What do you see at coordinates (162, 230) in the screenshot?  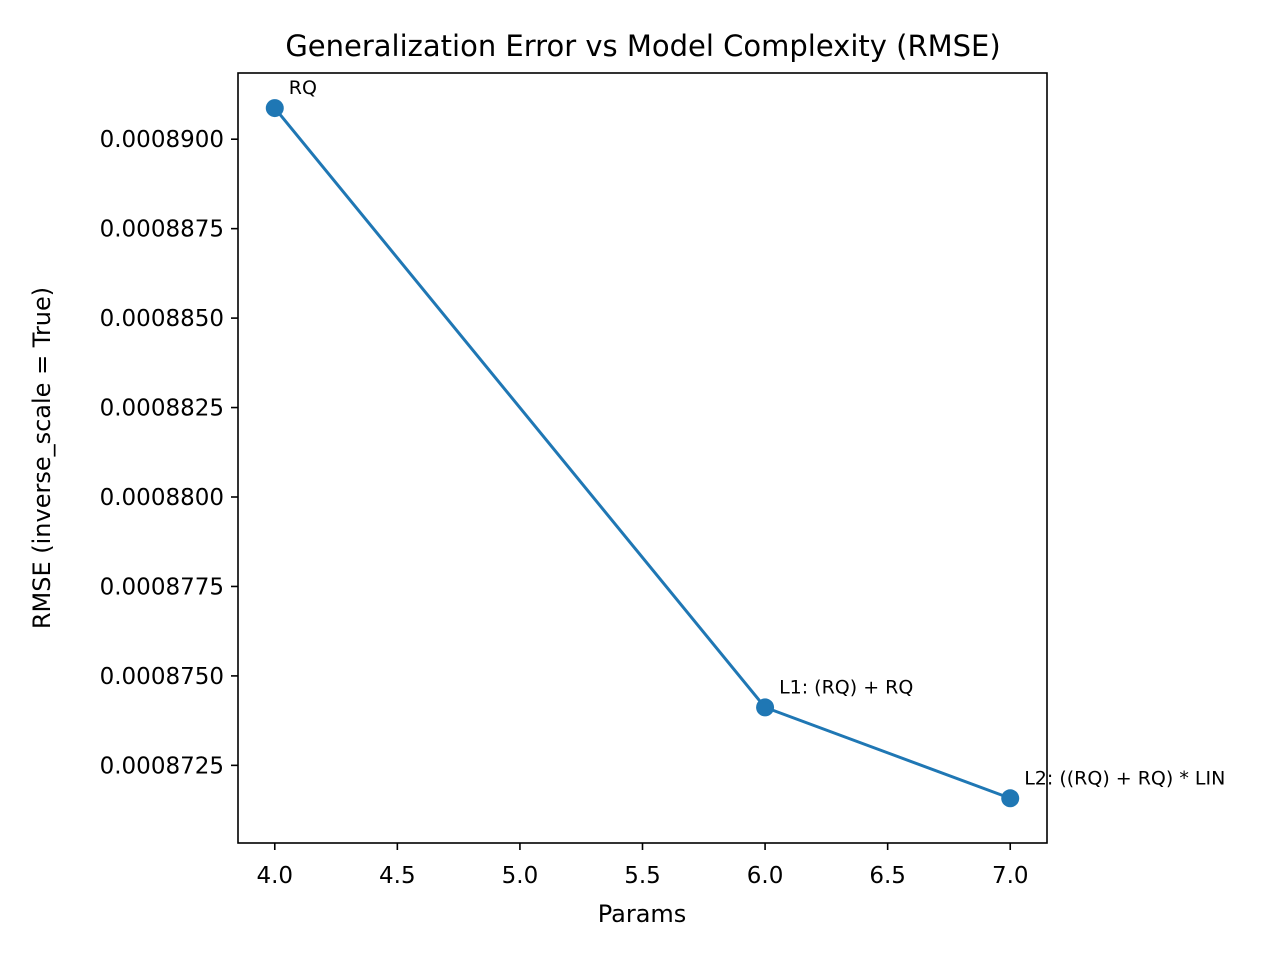 I see `y-tick-label: 0.0008875` at bounding box center [162, 230].